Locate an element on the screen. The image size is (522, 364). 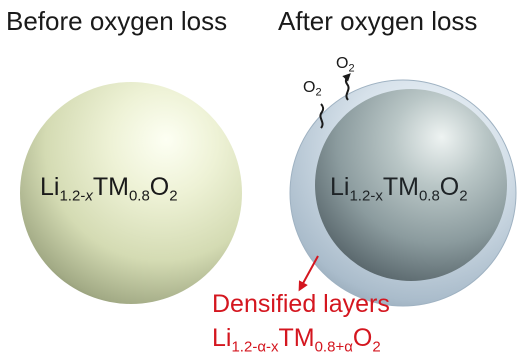
after-panel-title: After oxygen loss is located at coordinates (378, 21).